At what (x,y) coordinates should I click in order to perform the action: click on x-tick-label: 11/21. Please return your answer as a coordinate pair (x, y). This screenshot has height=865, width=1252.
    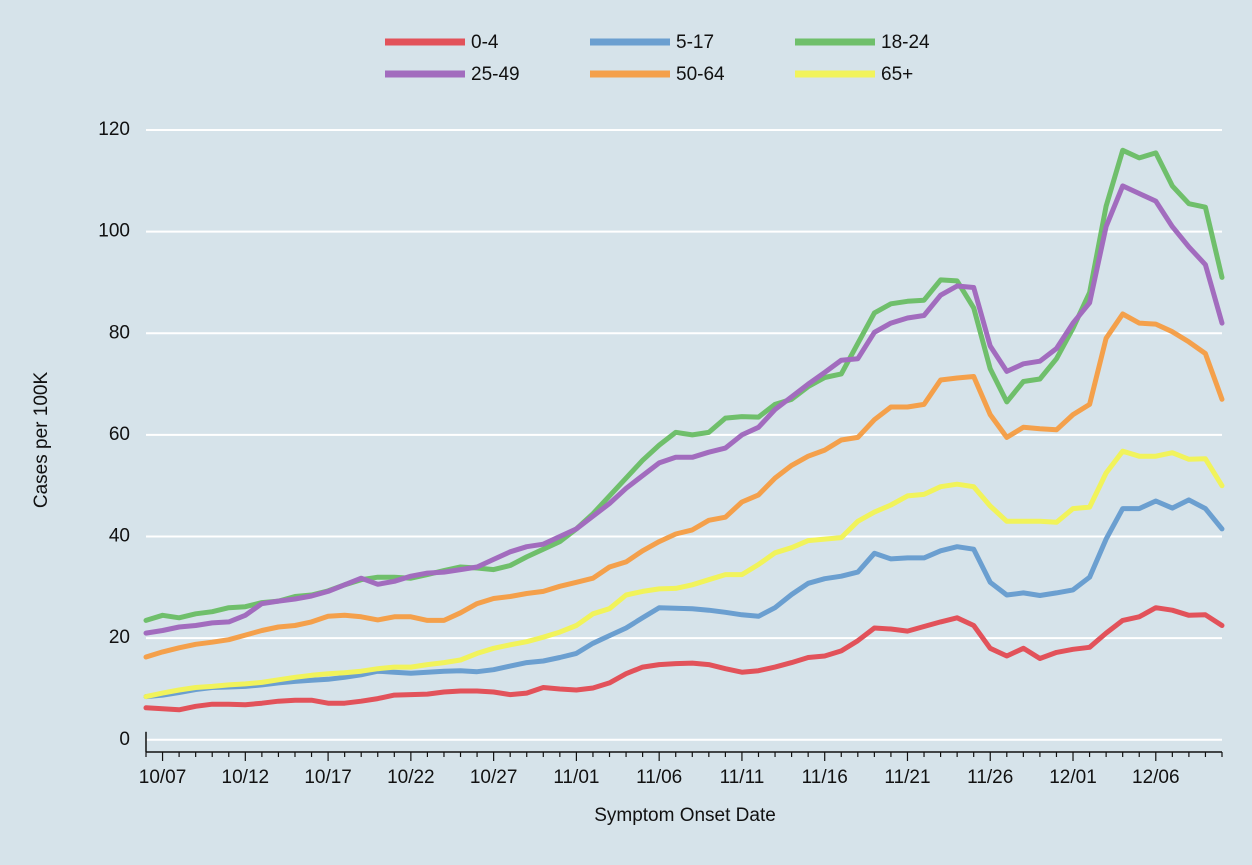
    Looking at the image, I should click on (907, 777).